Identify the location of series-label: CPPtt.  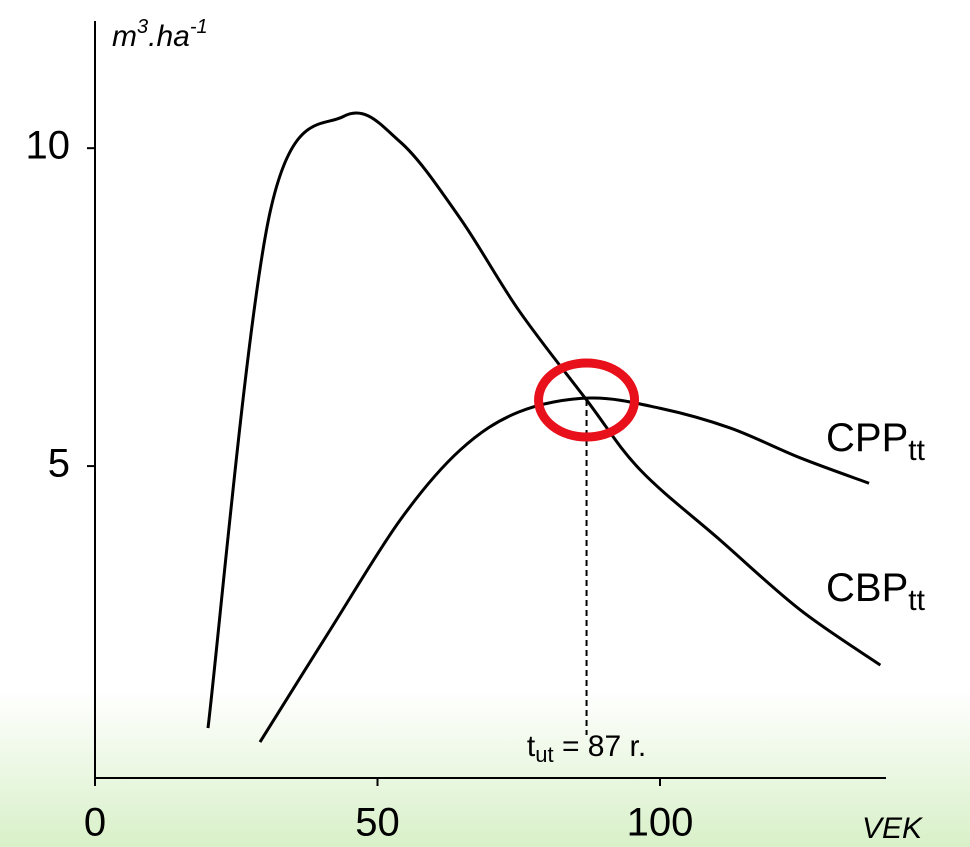
(876, 441).